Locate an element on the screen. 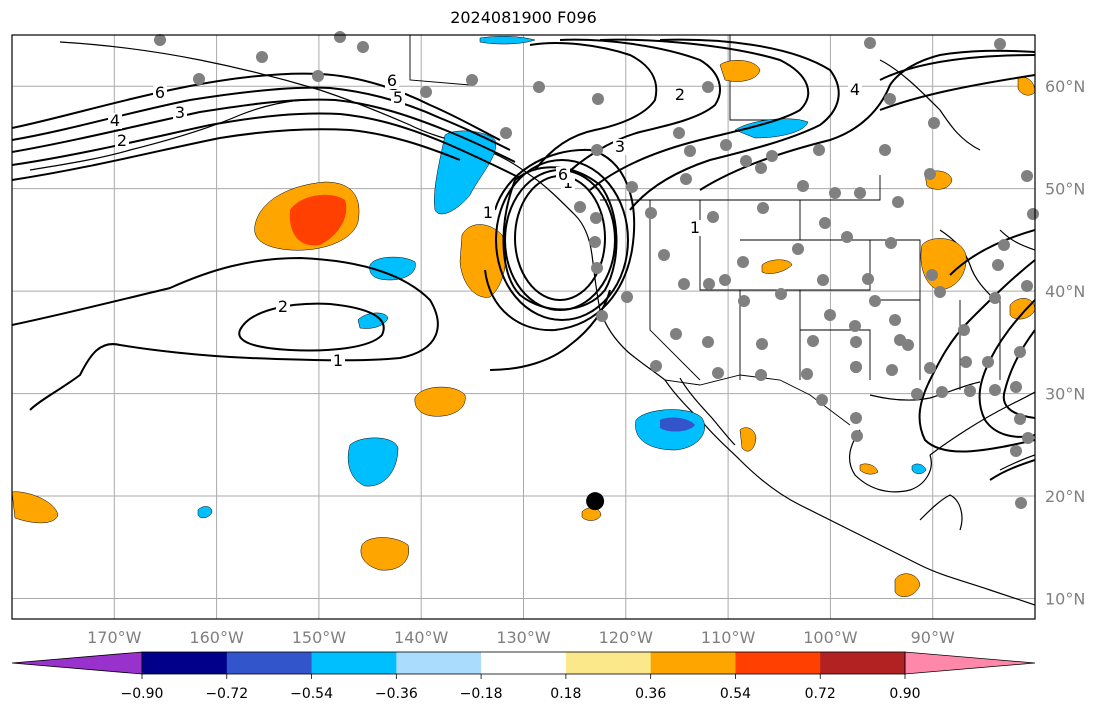 The height and width of the screenshot is (712, 1105). map-title: 2024081900 F096 is located at coordinates (523, 17).